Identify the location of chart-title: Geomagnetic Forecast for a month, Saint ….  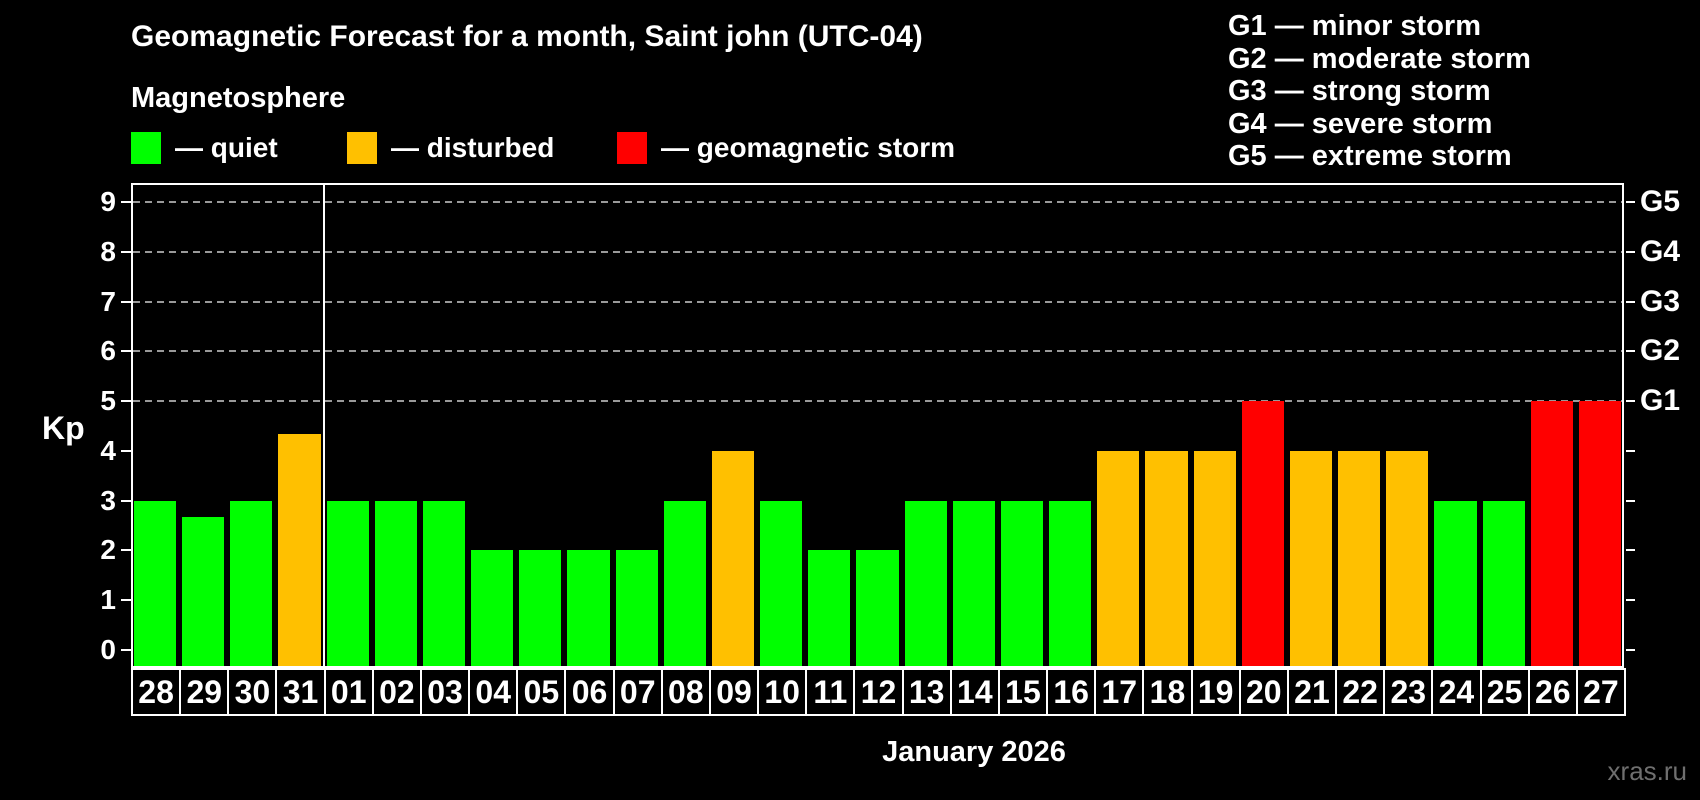
(527, 36).